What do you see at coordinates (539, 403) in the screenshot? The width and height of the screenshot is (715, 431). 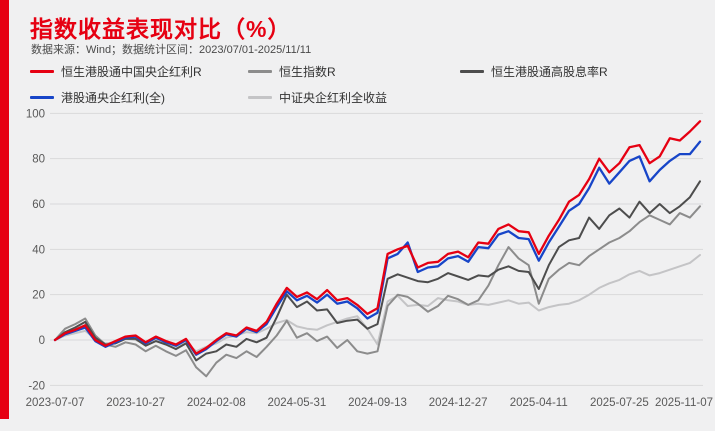 I see `x-axis-tick-label: 2025-04-11` at bounding box center [539, 403].